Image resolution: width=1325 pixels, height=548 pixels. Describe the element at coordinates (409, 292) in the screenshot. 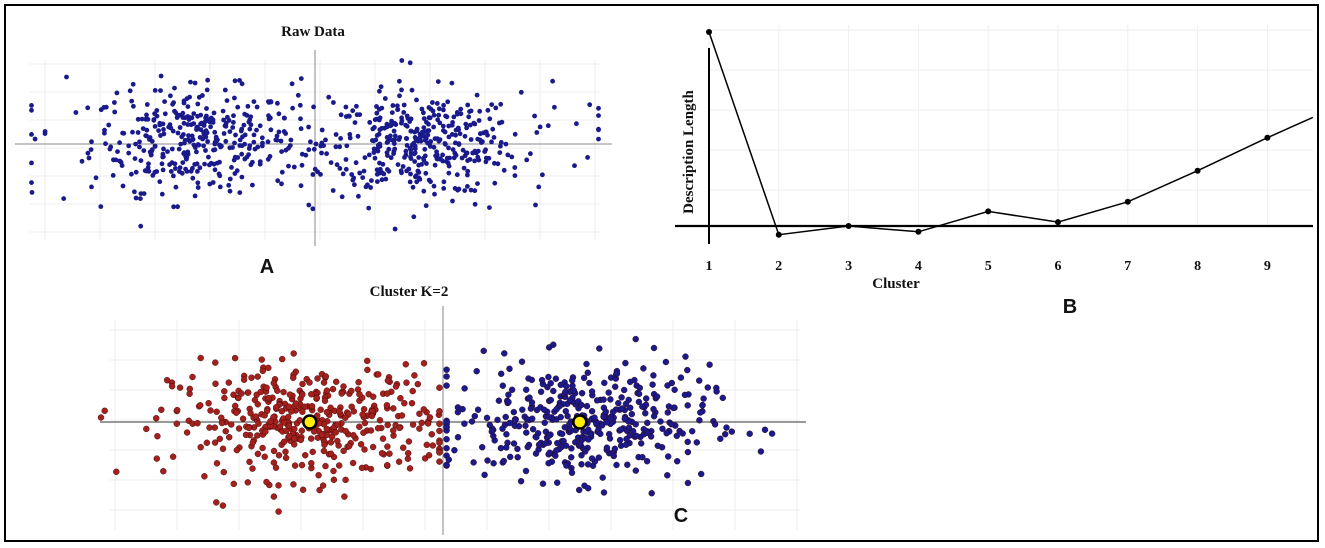

I see `panel-c-title: Cluster K=2` at that location.